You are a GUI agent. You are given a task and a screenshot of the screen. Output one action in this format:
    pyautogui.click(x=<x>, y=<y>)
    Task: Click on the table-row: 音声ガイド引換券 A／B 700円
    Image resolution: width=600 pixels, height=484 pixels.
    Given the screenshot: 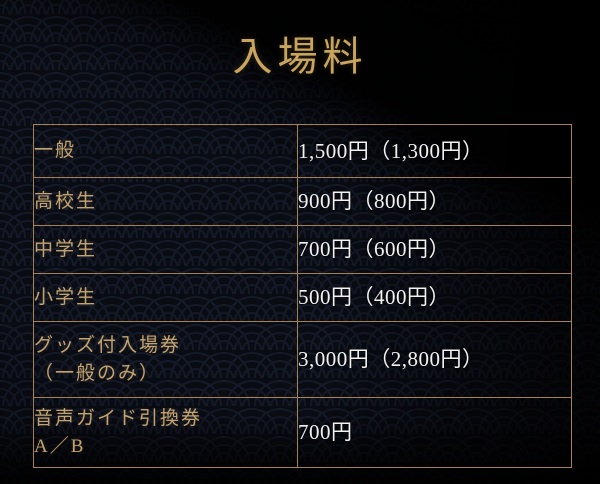 What is the action you would take?
    pyautogui.click(x=302, y=432)
    